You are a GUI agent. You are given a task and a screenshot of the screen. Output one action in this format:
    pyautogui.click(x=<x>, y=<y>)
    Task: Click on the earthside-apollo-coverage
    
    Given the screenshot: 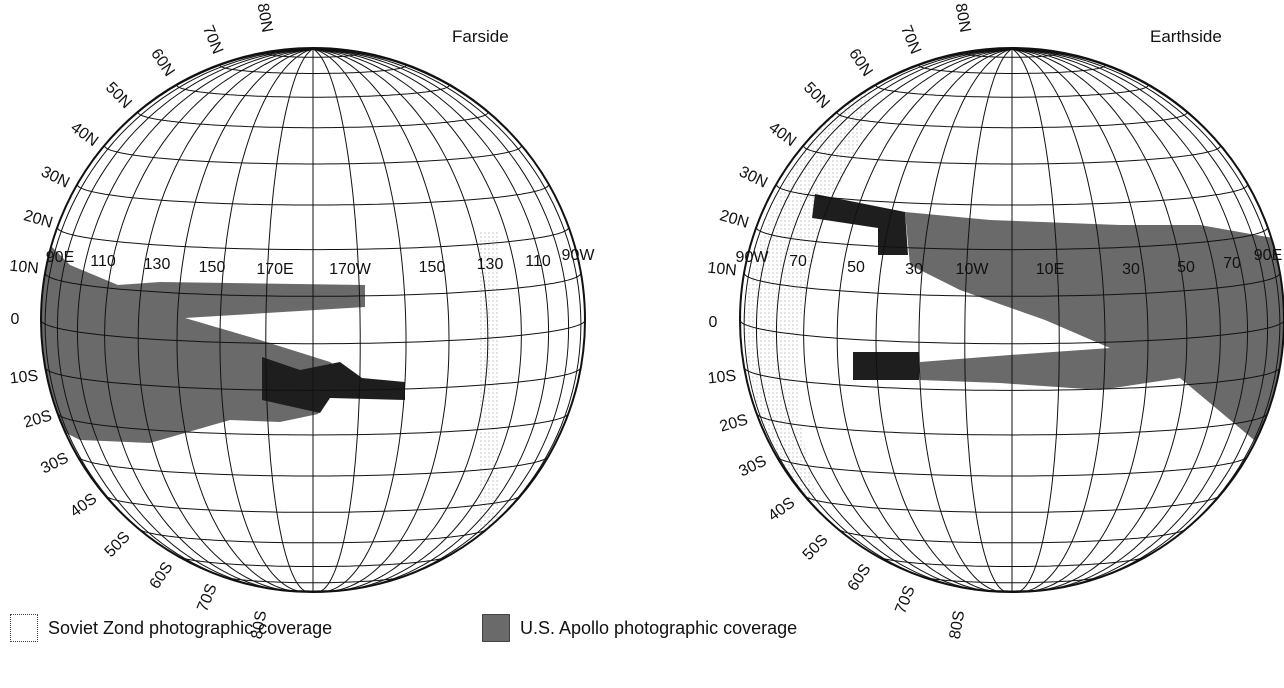 What is the action you would take?
    pyautogui.click(x=1094, y=328)
    